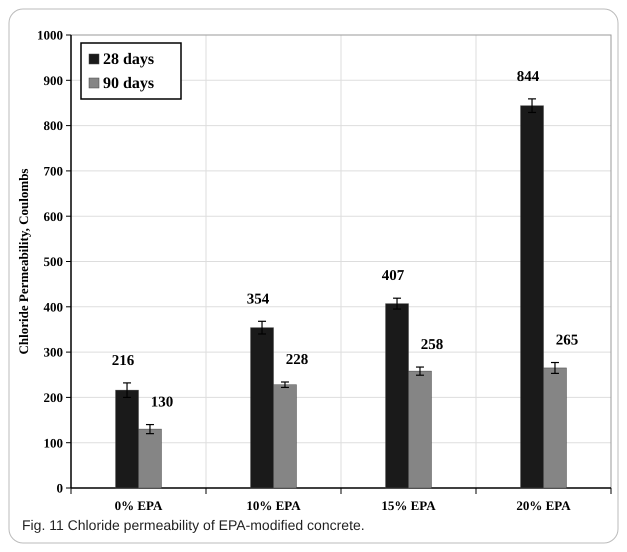 Image resolution: width=627 pixels, height=552 pixels. Describe the element at coordinates (274, 505) in the screenshot. I see `x-tick-label: 10% EPA` at that location.